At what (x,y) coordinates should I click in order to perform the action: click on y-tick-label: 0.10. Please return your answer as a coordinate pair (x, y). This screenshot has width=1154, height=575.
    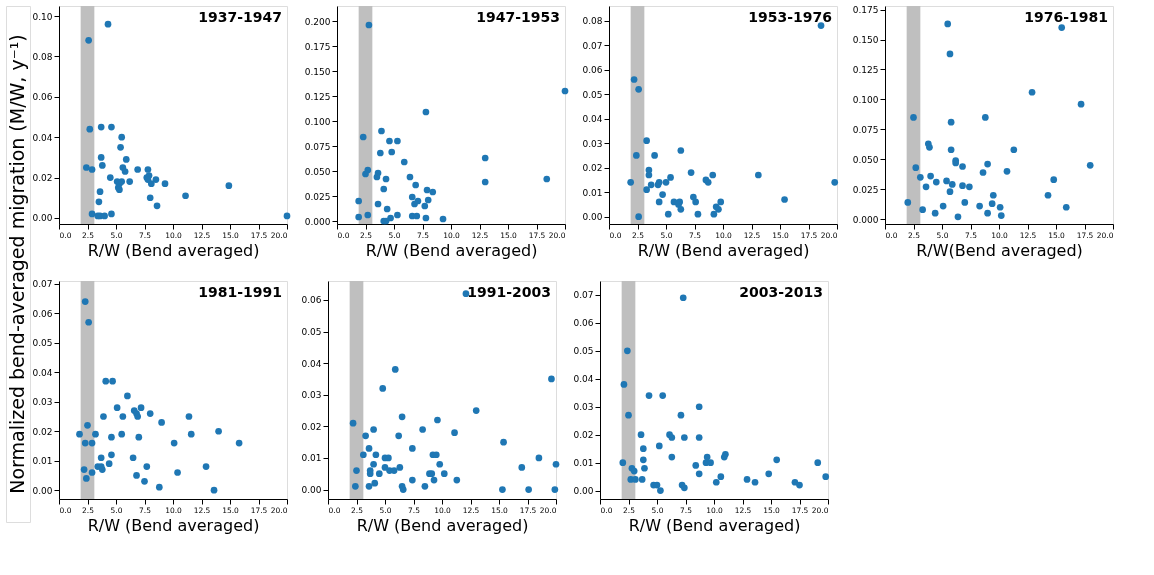
    Looking at the image, I should click on (42, 16).